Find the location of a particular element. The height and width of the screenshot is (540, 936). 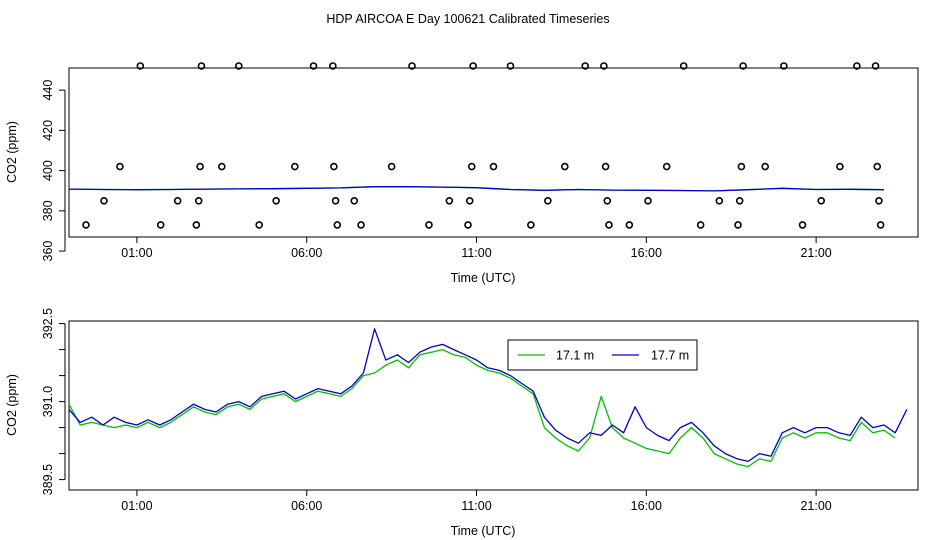

y-tick-label: 400 is located at coordinates (48, 170).